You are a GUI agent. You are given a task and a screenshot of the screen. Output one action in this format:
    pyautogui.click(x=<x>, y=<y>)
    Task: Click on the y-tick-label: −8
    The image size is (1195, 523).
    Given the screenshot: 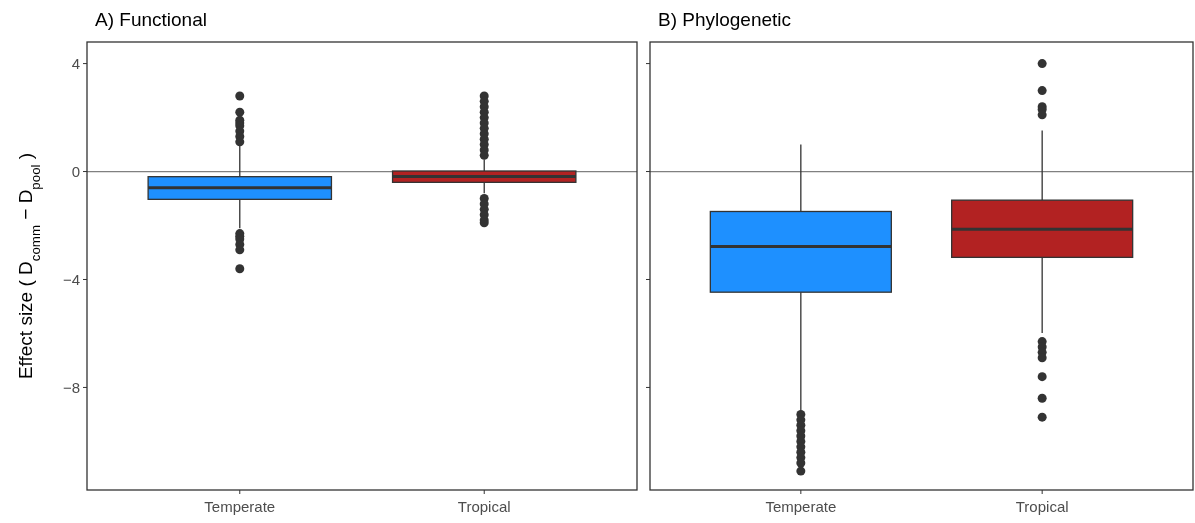 What is the action you would take?
    pyautogui.click(x=71, y=387)
    